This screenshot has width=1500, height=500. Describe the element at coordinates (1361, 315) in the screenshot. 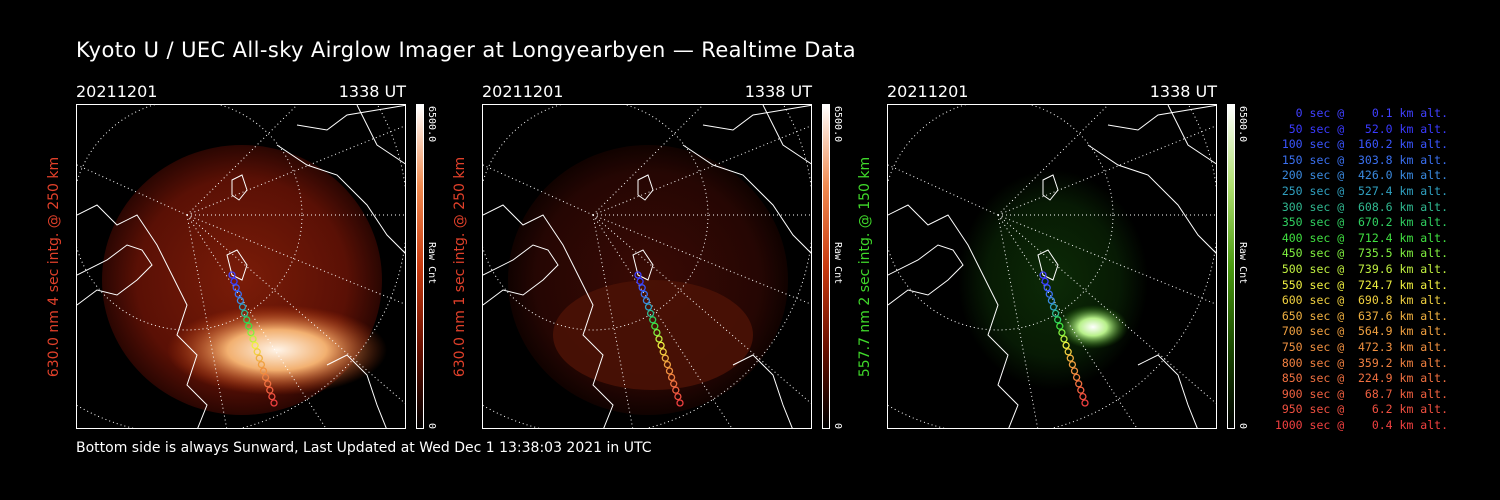

I see `legend-entry: 650 sec @ 637.6 km alt.` at that location.